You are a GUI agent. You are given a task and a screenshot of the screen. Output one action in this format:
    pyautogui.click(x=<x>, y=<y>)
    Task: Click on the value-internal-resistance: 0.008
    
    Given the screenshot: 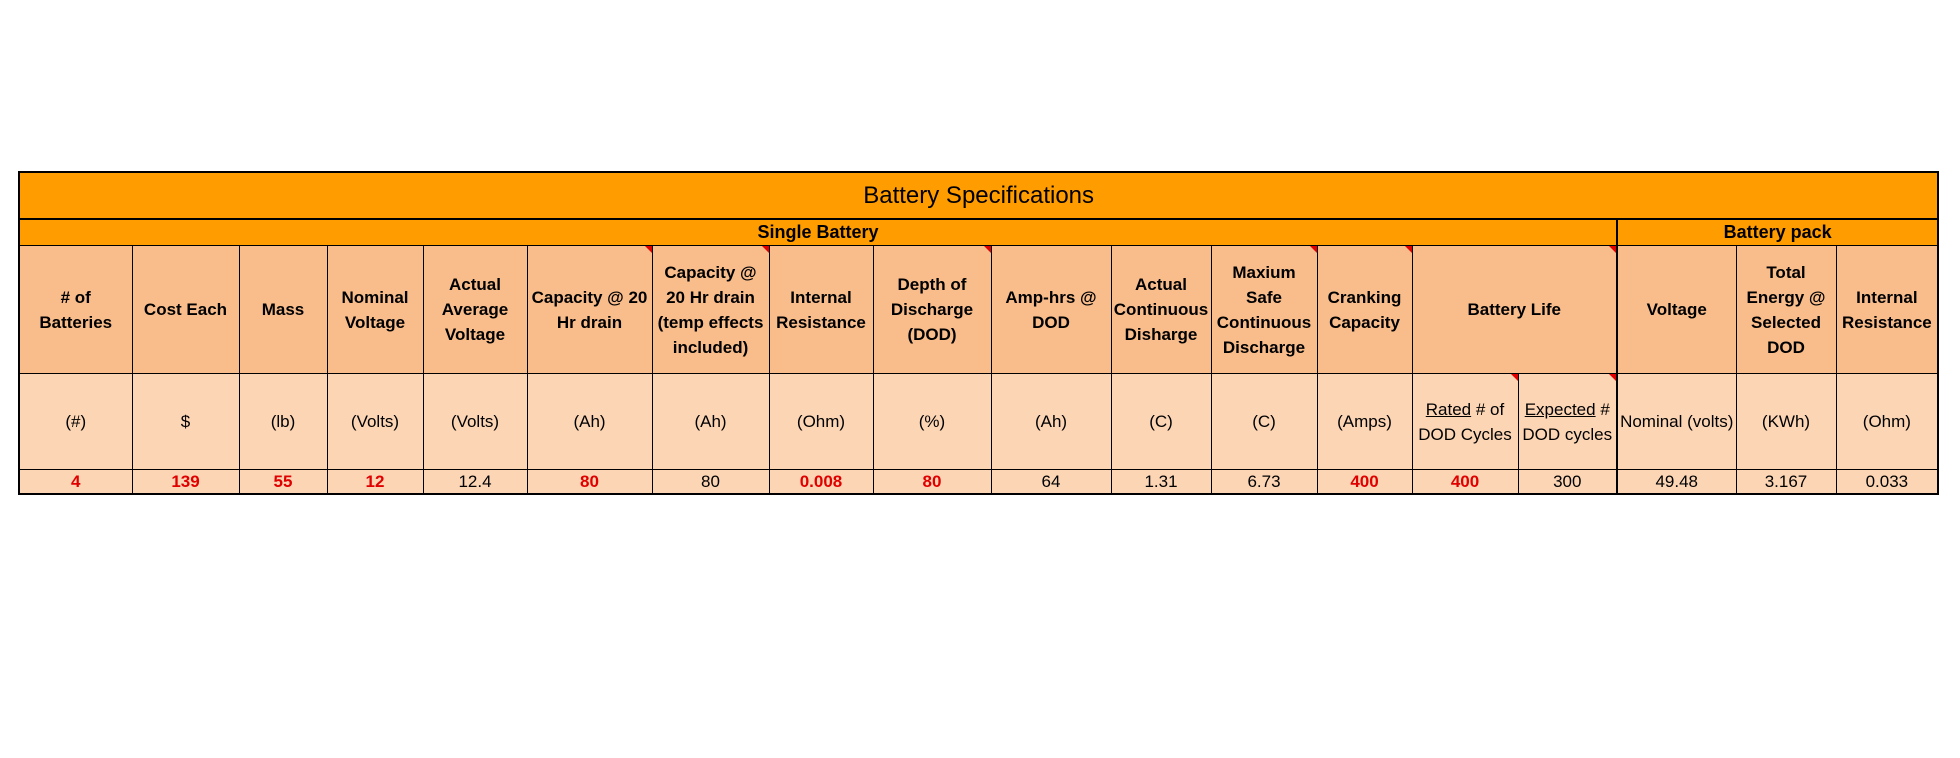 What is the action you would take?
    pyautogui.click(x=821, y=482)
    